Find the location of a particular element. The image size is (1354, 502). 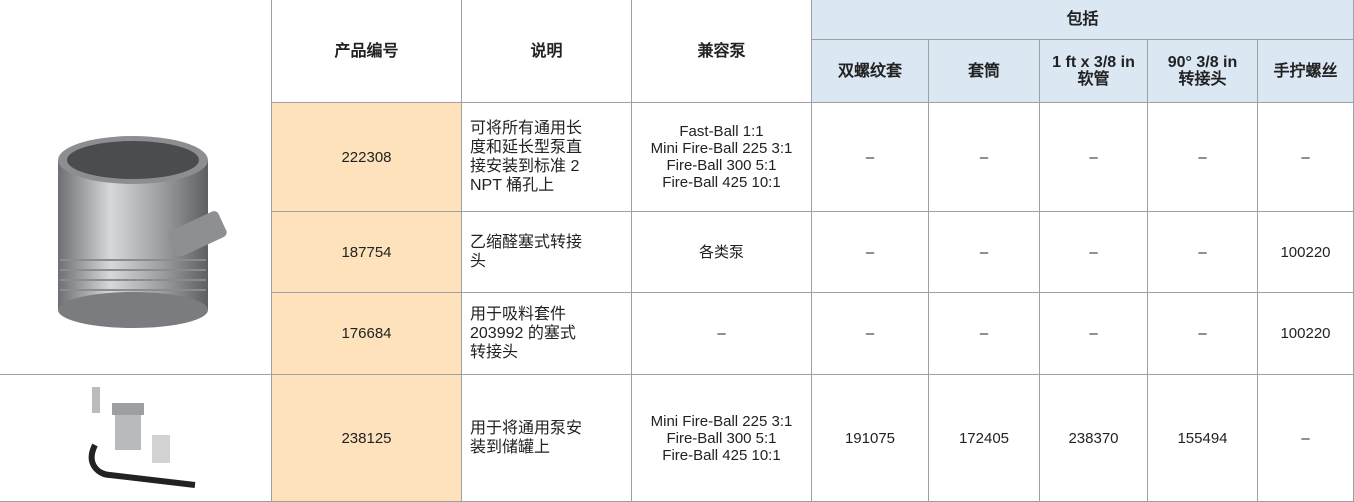

header-cell: 包括 is located at coordinates (1083, 20).